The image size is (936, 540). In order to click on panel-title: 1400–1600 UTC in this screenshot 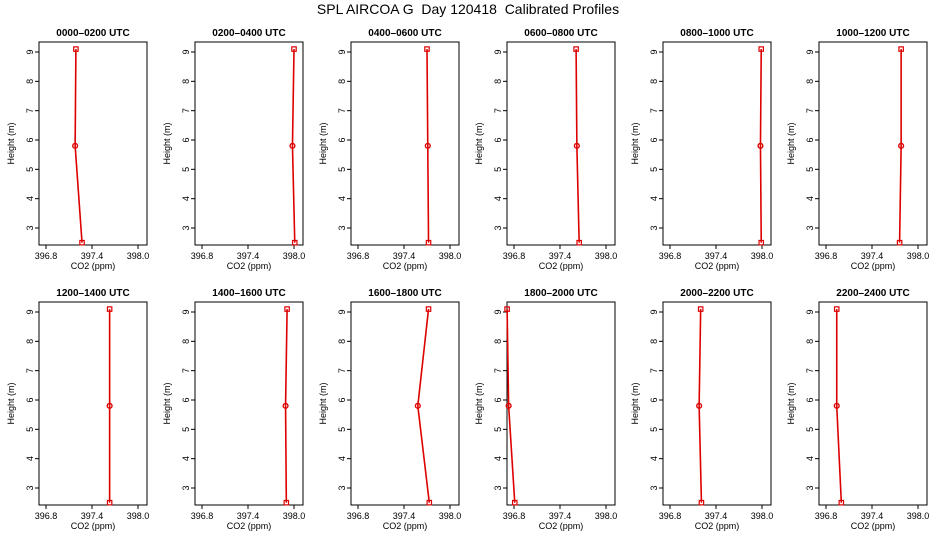, I will do `click(248, 293)`.